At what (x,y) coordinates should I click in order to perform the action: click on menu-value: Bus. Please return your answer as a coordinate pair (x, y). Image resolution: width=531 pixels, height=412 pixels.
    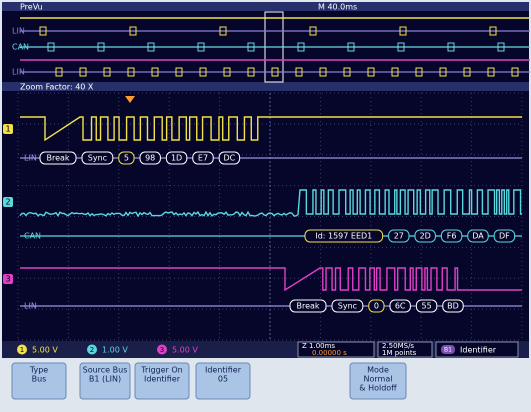
    Looking at the image, I should click on (39, 379).